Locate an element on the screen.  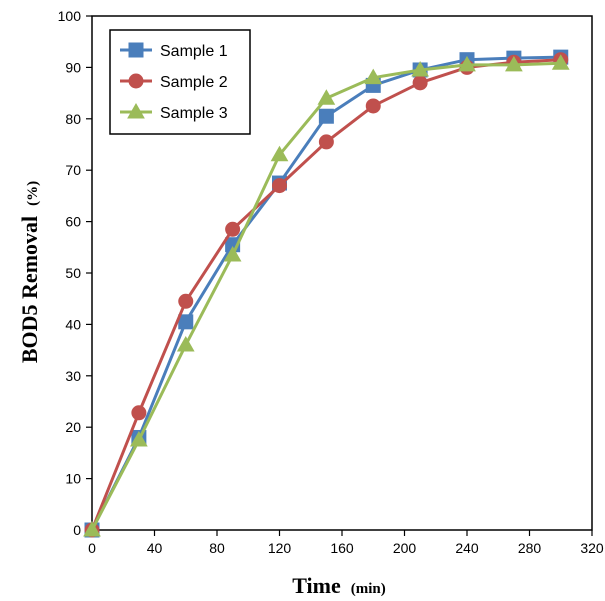
y-tick-label: 80 is located at coordinates (73, 119).